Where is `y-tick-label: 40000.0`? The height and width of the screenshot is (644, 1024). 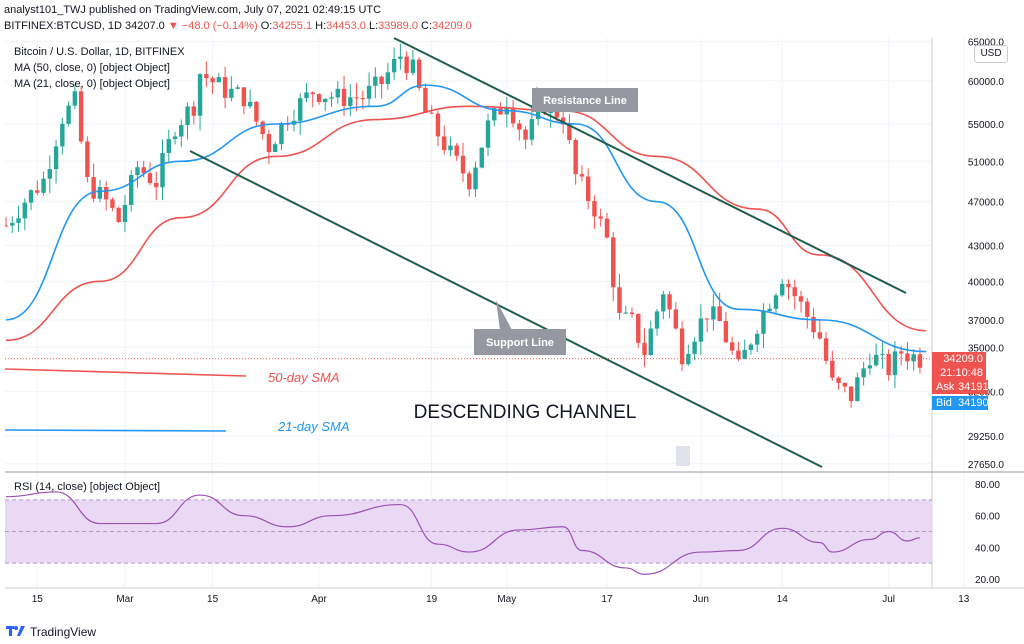
y-tick-label: 40000.0 is located at coordinates (986, 282).